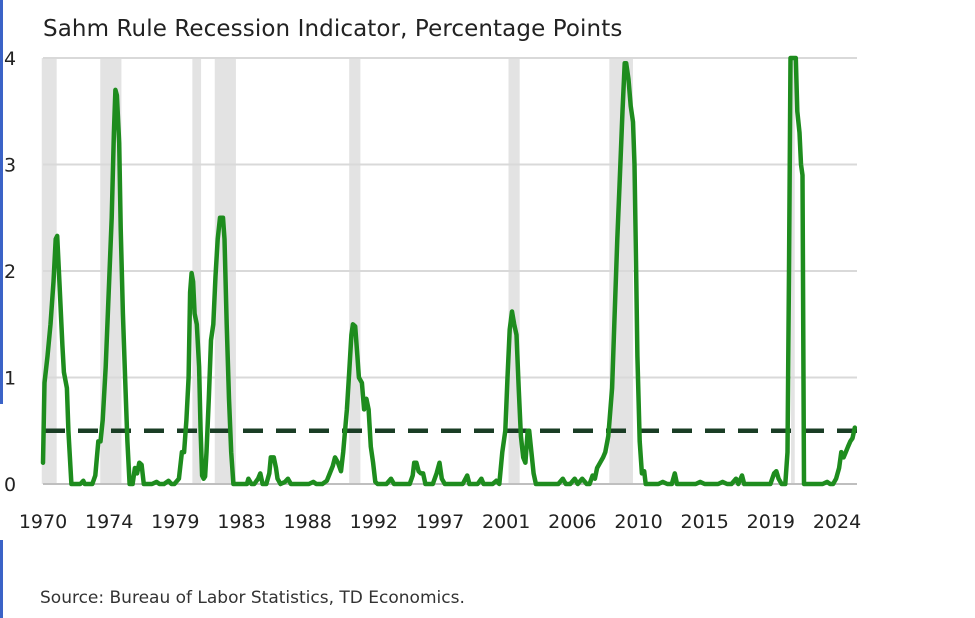 The height and width of the screenshot is (618, 975). I want to click on x-tick-label-12: 2024, so click(837, 522).